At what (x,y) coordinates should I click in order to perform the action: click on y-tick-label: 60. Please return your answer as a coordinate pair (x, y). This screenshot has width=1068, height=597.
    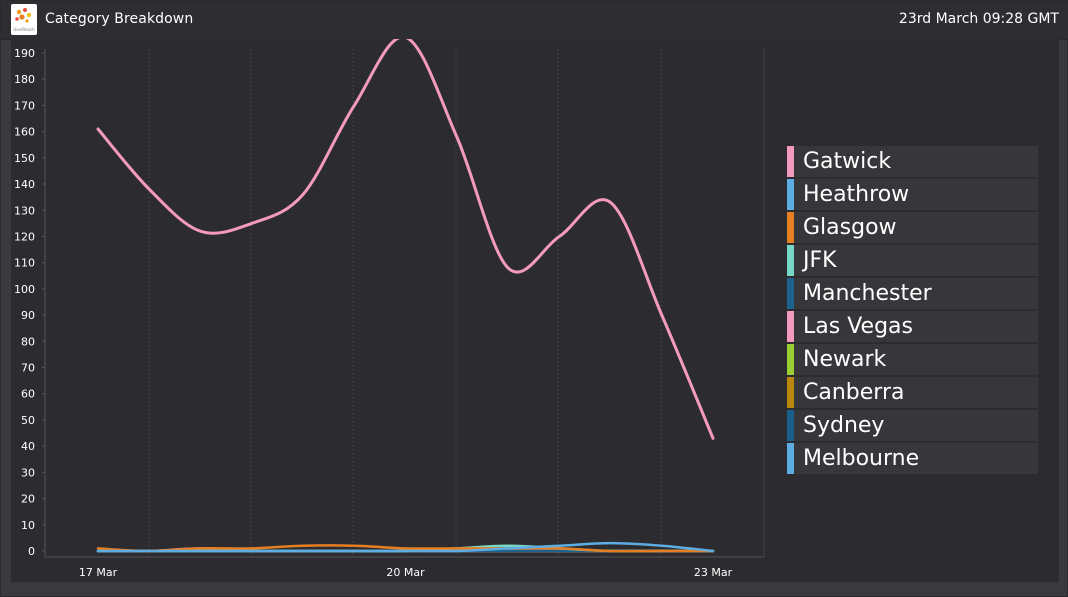
    Looking at the image, I should click on (28, 394).